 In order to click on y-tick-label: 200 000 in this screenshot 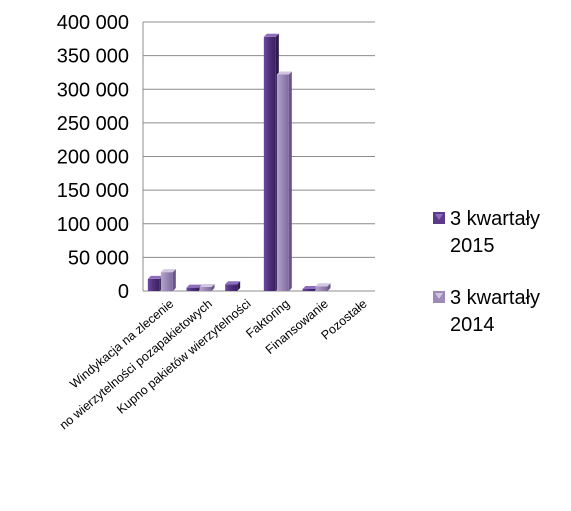, I will do `click(93, 158)`.